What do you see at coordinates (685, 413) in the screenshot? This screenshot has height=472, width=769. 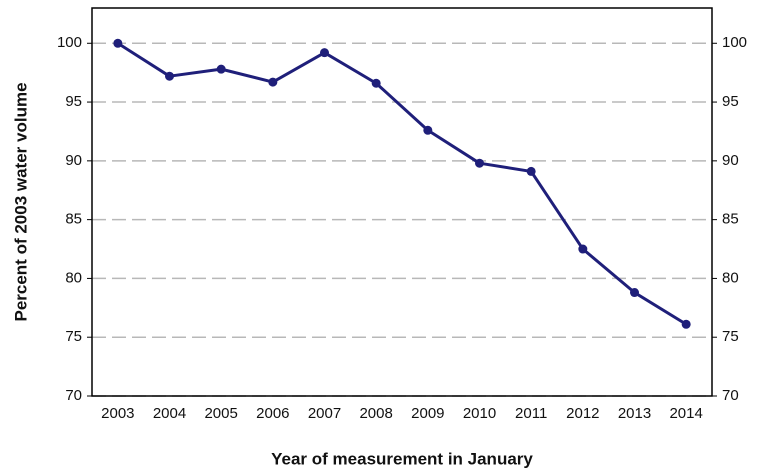 I see `x-tick-label: 2014` at bounding box center [685, 413].